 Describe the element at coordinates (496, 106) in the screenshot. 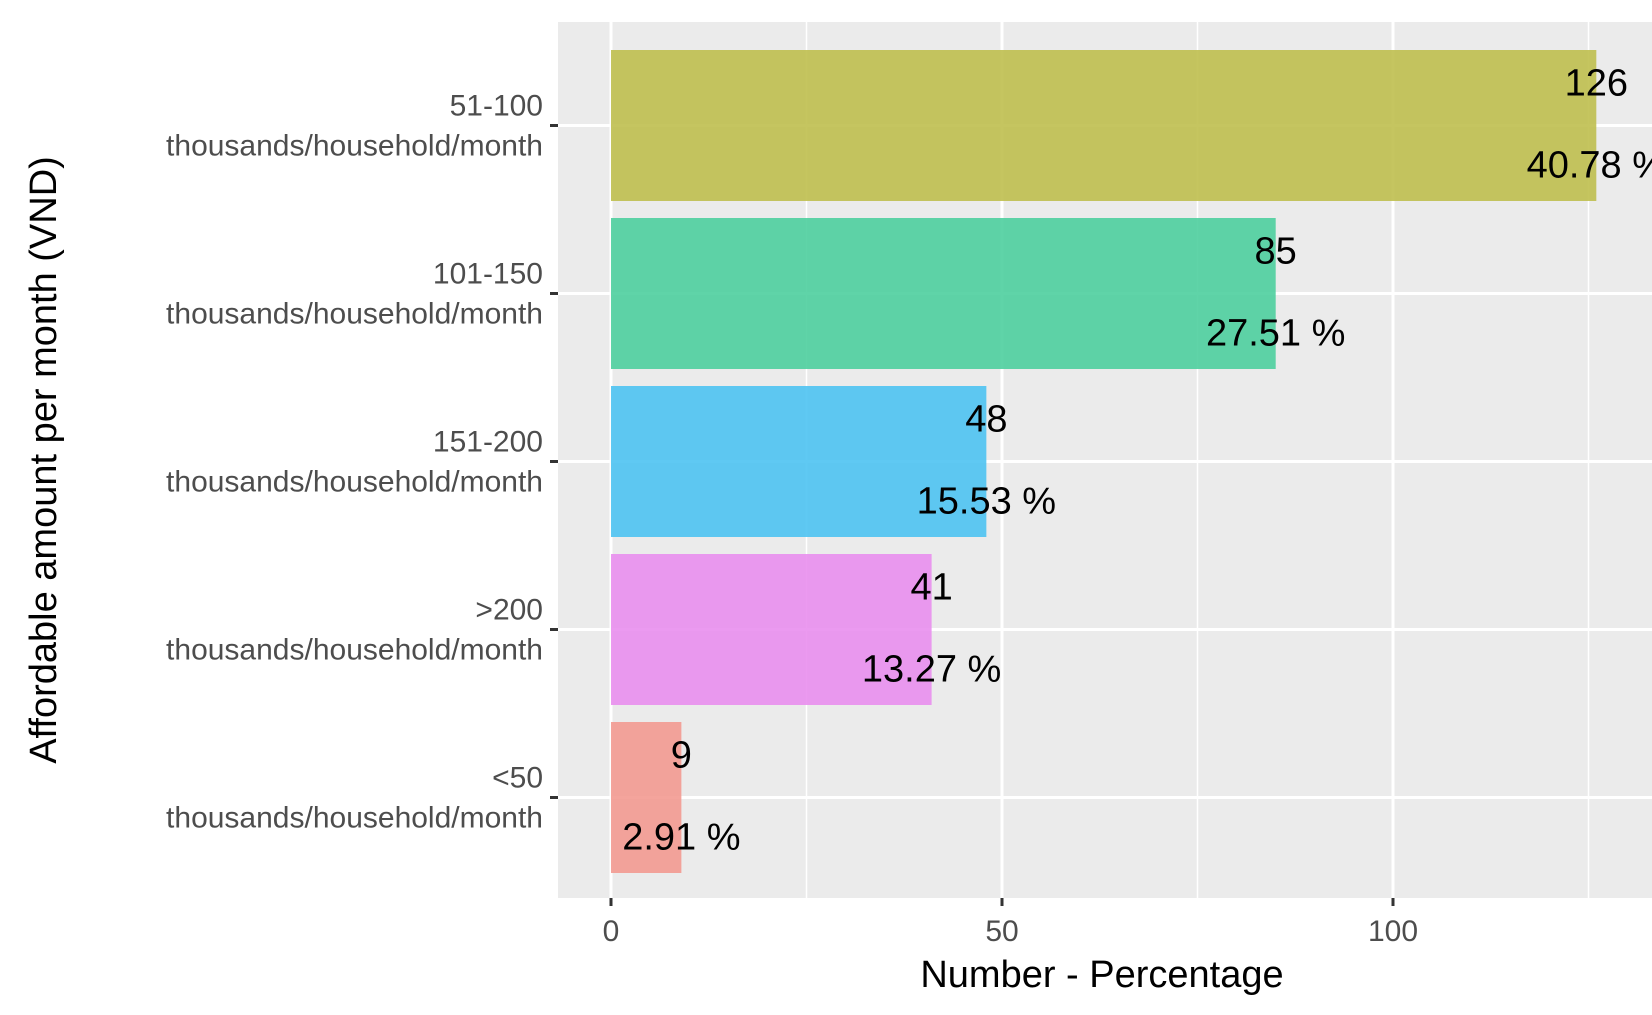

I see `y-tick-label: 51-100` at that location.